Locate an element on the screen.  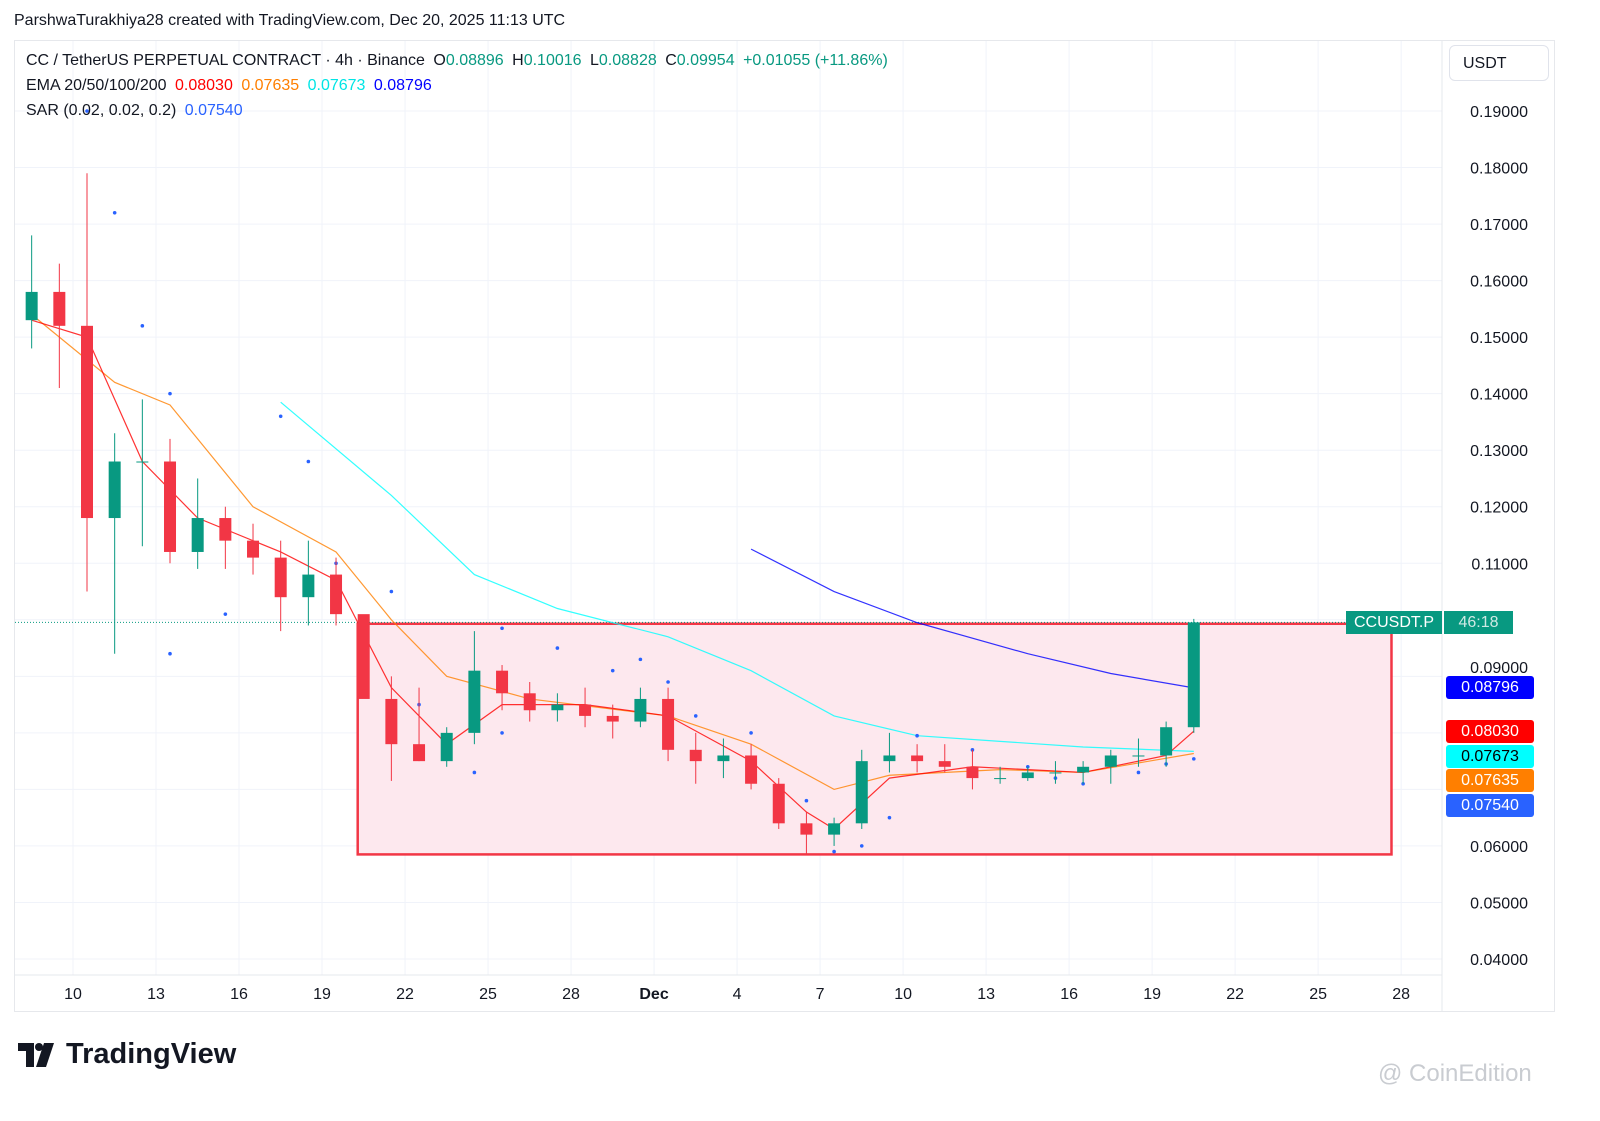
sar-legend: SAR (0.02, 0.02, 0.2) 0.07540 is located at coordinates (136, 111).